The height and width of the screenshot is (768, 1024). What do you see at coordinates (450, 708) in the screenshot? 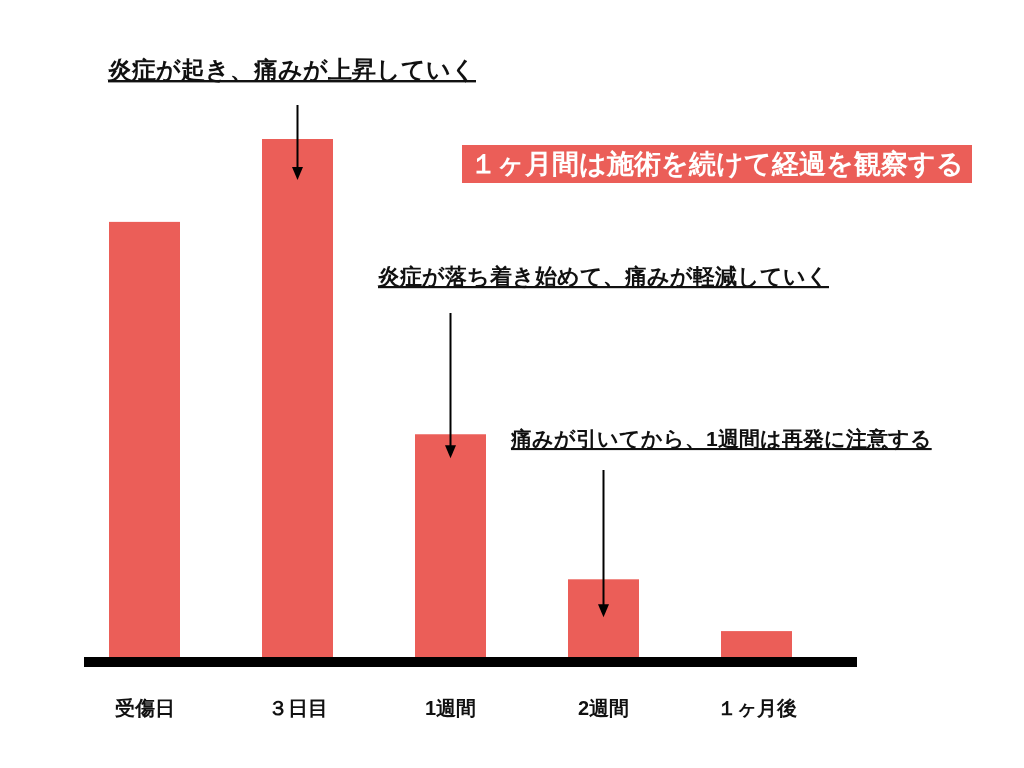
I see `x-tick-label: 1週間` at bounding box center [450, 708].